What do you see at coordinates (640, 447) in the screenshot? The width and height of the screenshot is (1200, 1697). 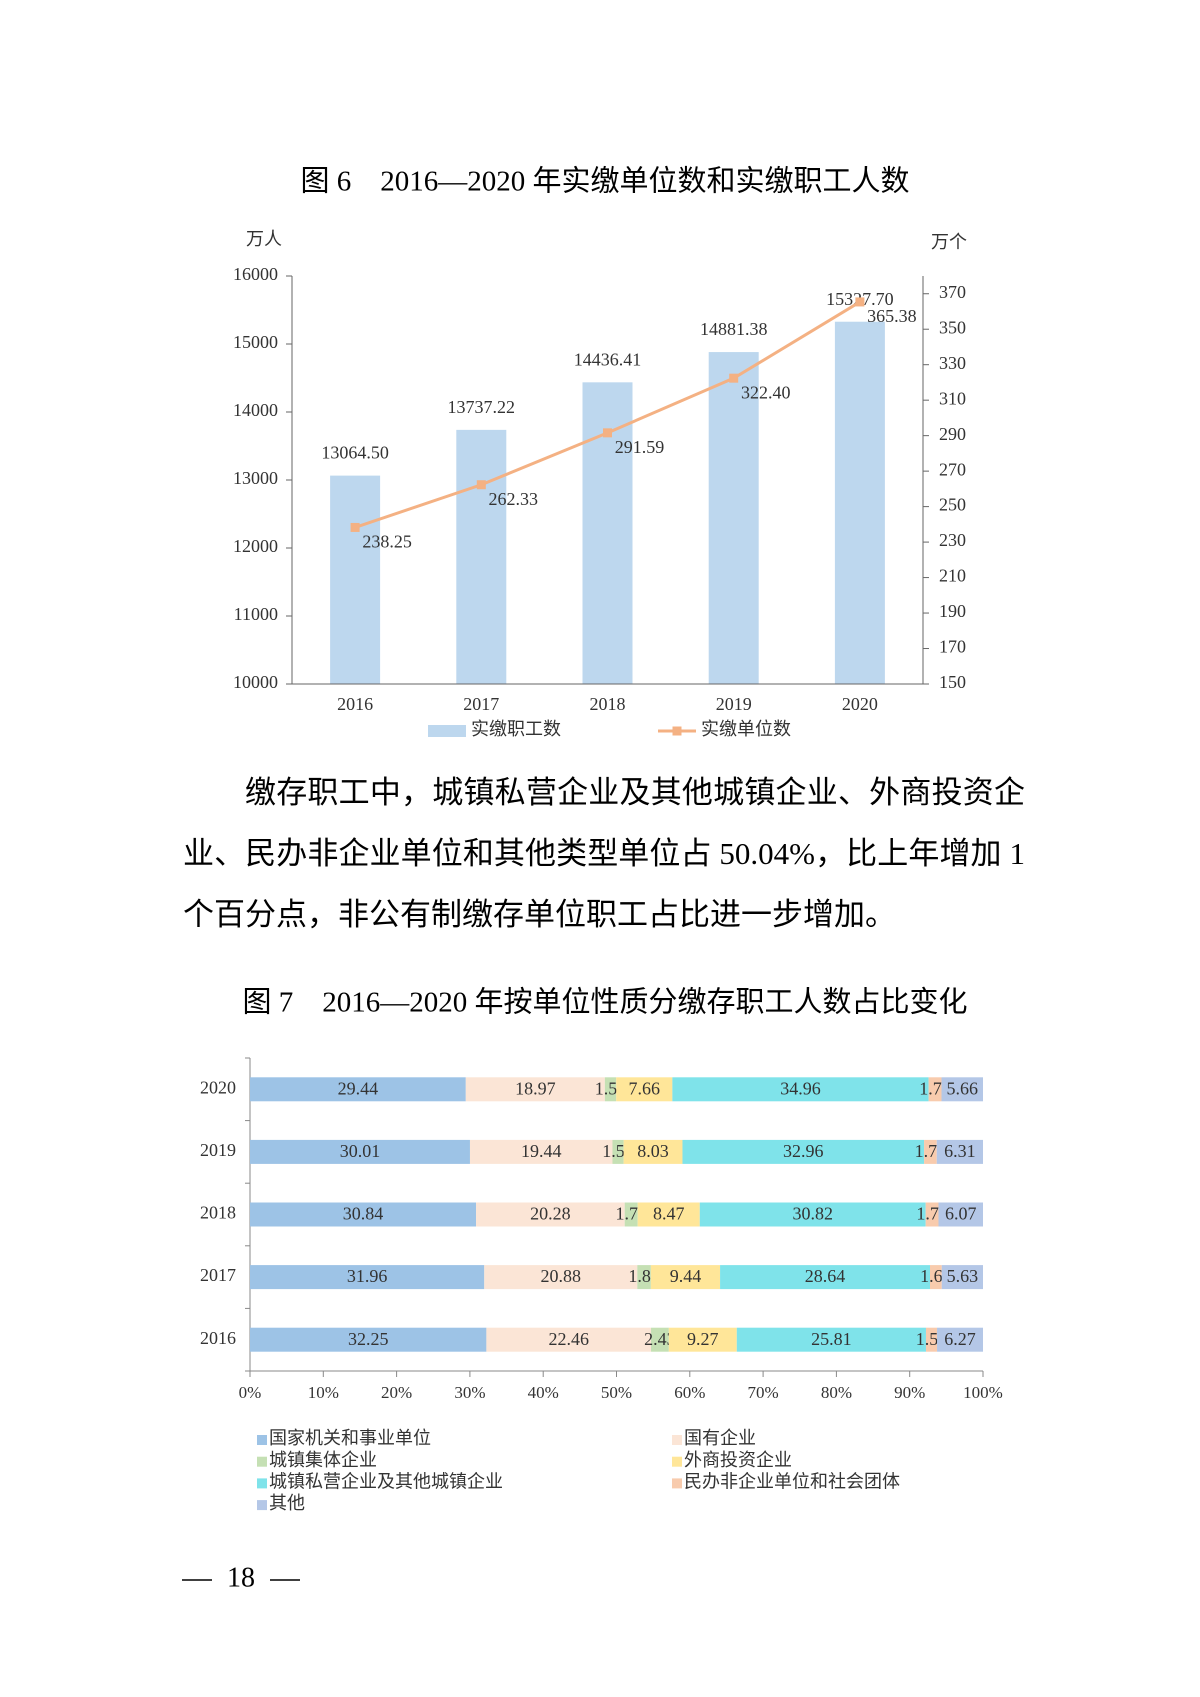 I see `data-label: 291.59` at bounding box center [640, 447].